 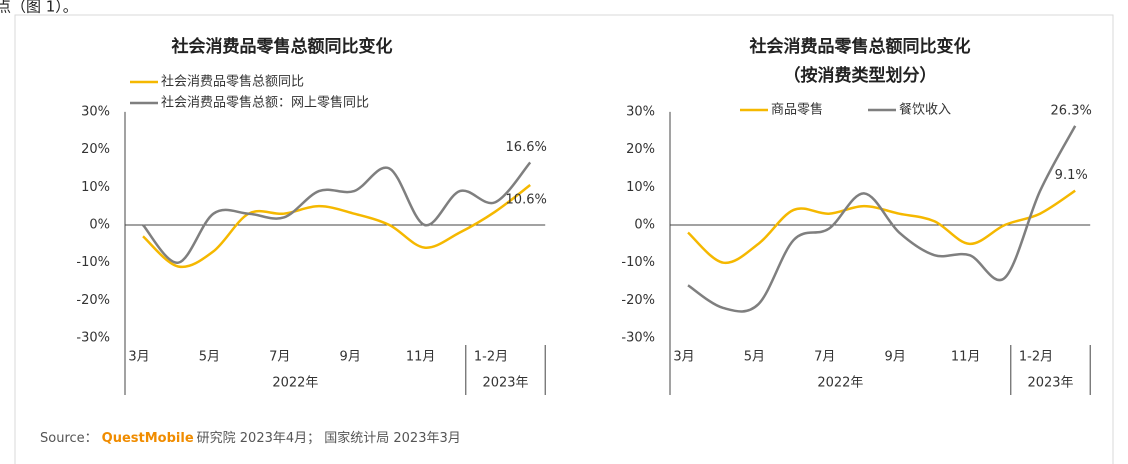 What do you see at coordinates (1071, 175) in the screenshot?
I see `data-label: 9.1%` at bounding box center [1071, 175].